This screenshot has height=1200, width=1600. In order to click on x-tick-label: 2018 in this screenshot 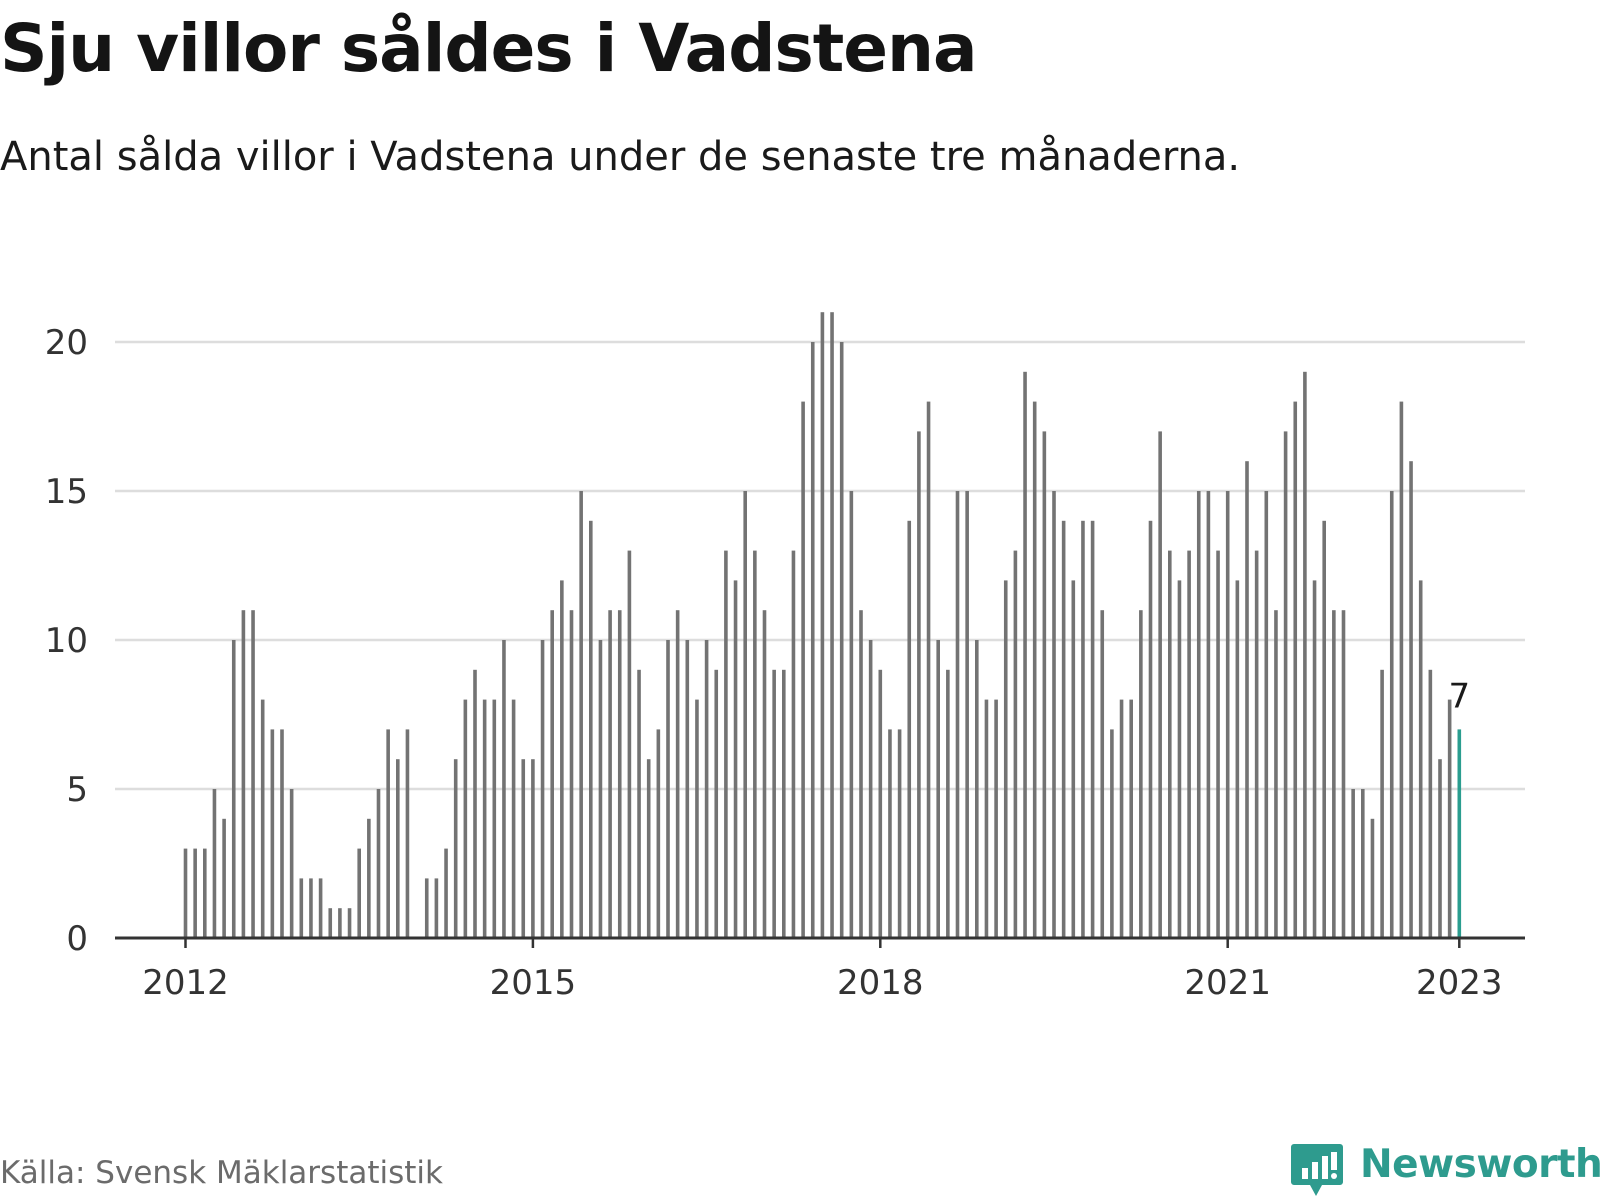, I will do `click(880, 983)`.